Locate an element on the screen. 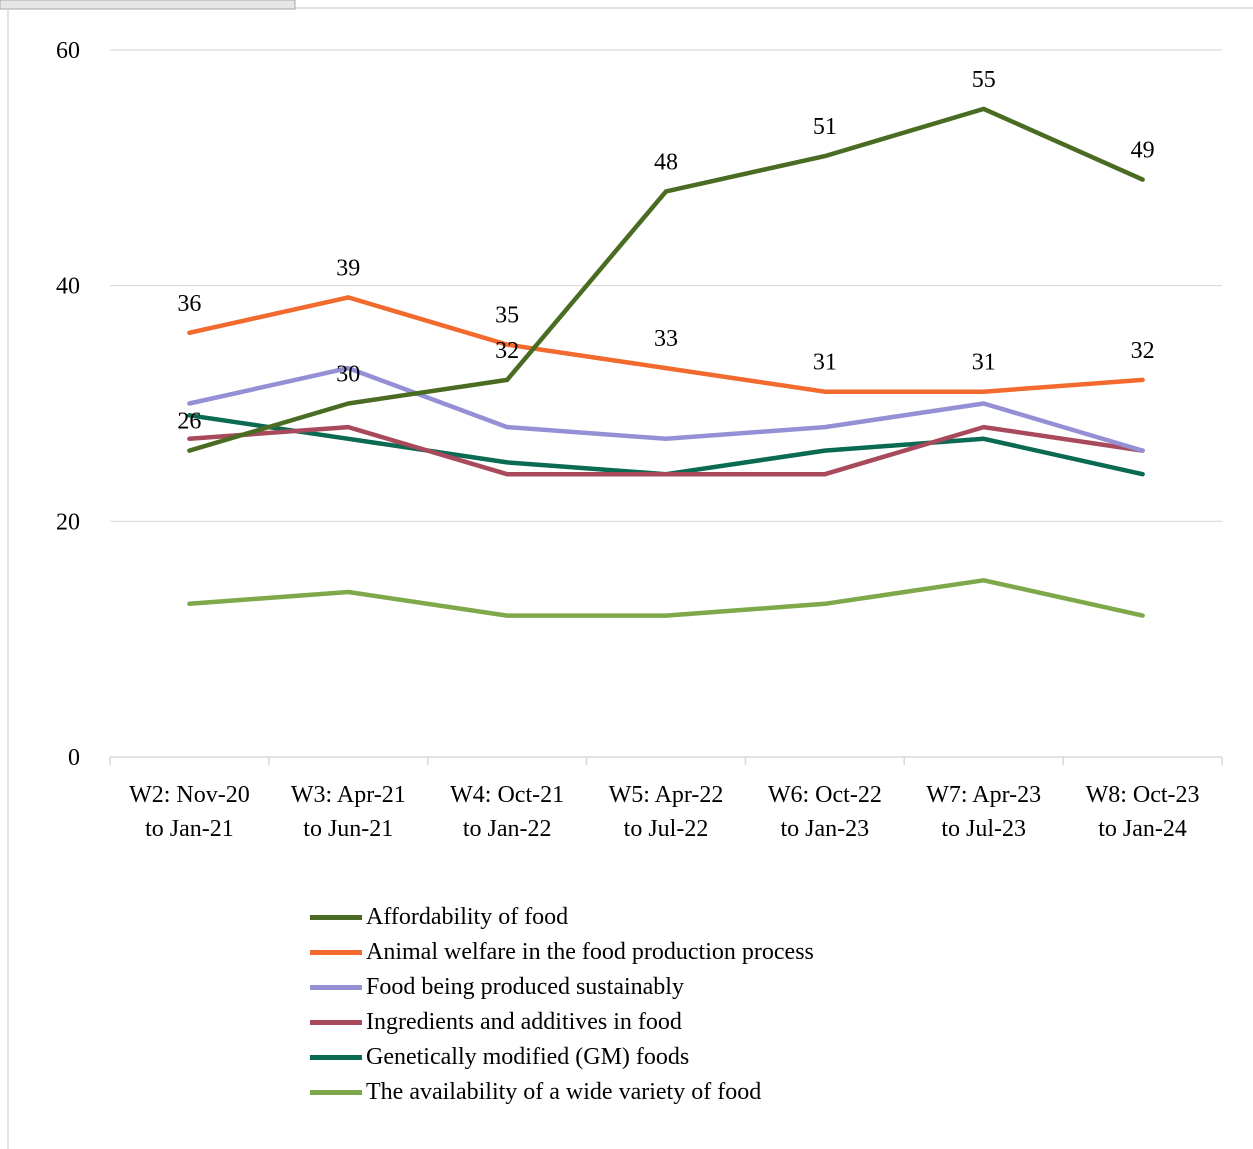  x-tick-label: W8: Oct-23 to Jan-24 is located at coordinates (1143, 812).